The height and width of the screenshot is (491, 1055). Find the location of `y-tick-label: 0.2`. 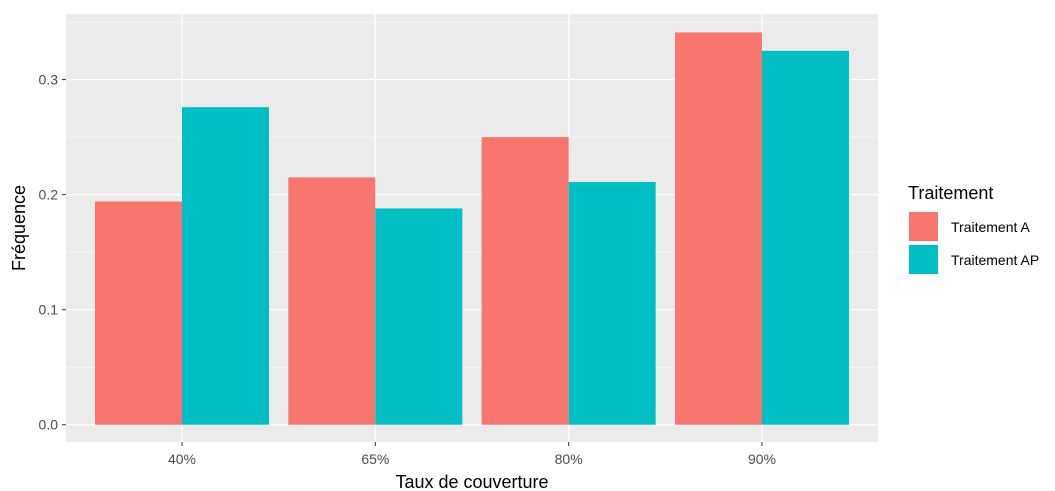

y-tick-label: 0.2 is located at coordinates (49, 195).